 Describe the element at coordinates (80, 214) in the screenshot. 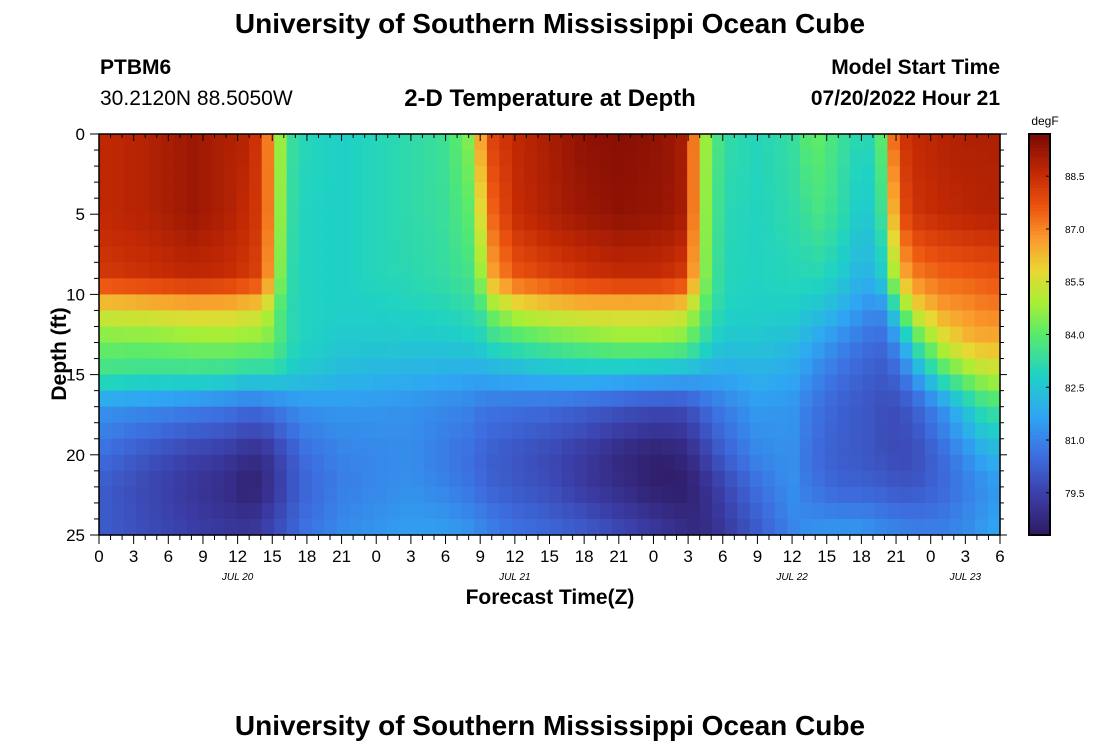

I see `y-tick-label: 5` at that location.